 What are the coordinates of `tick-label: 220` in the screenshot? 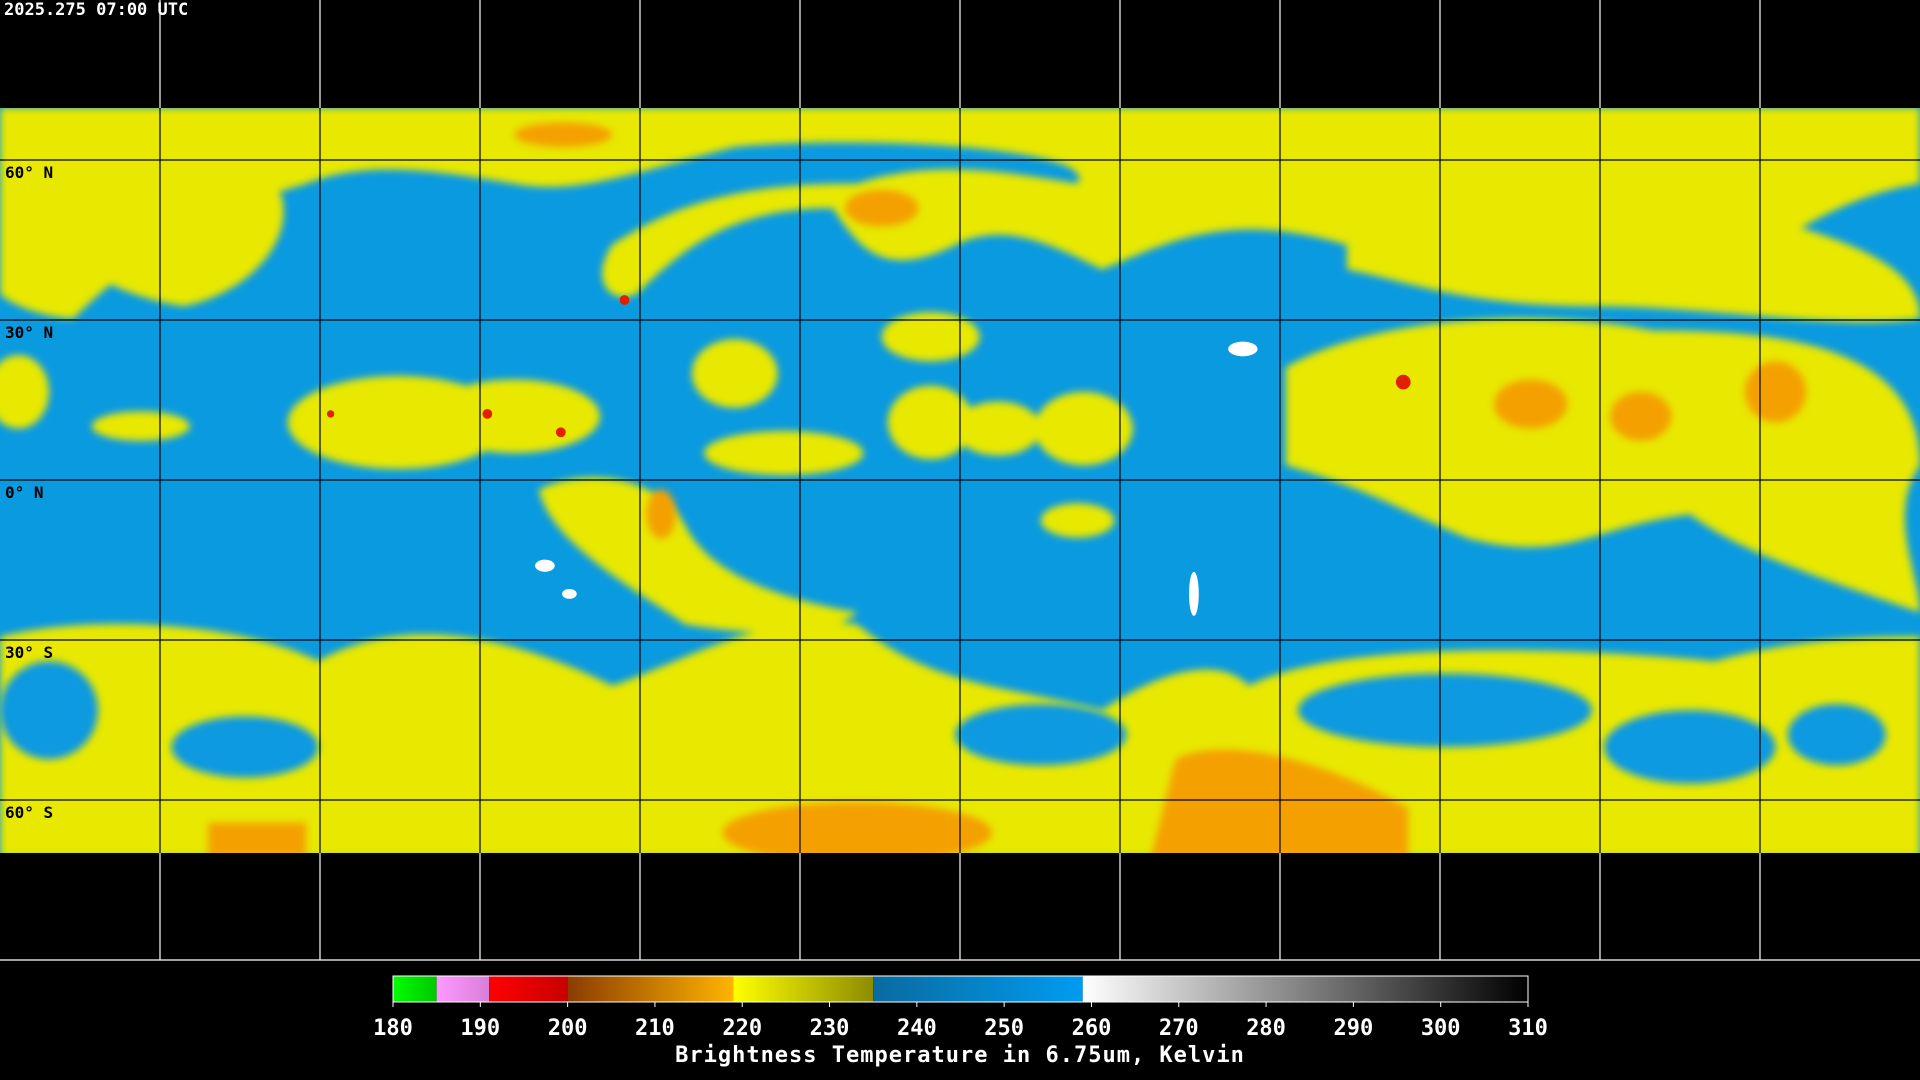 It's located at (742, 1028).